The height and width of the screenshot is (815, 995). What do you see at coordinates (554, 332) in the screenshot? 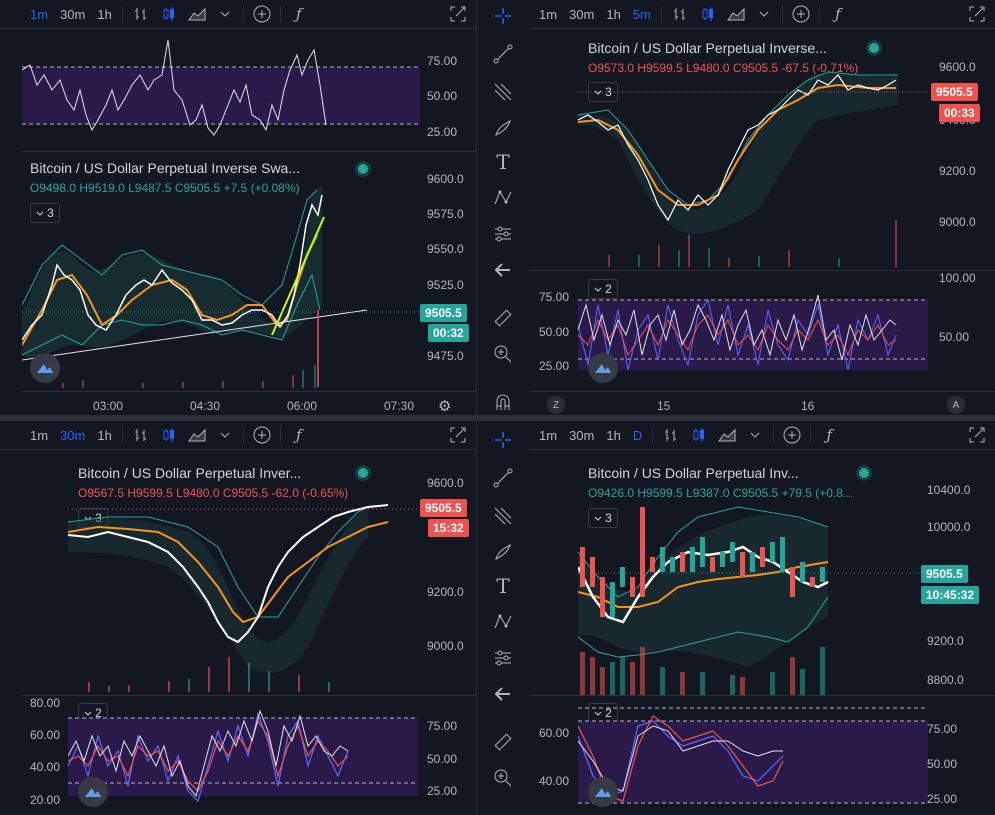
I see `osc-left-axis-label: 50.00` at bounding box center [554, 332].